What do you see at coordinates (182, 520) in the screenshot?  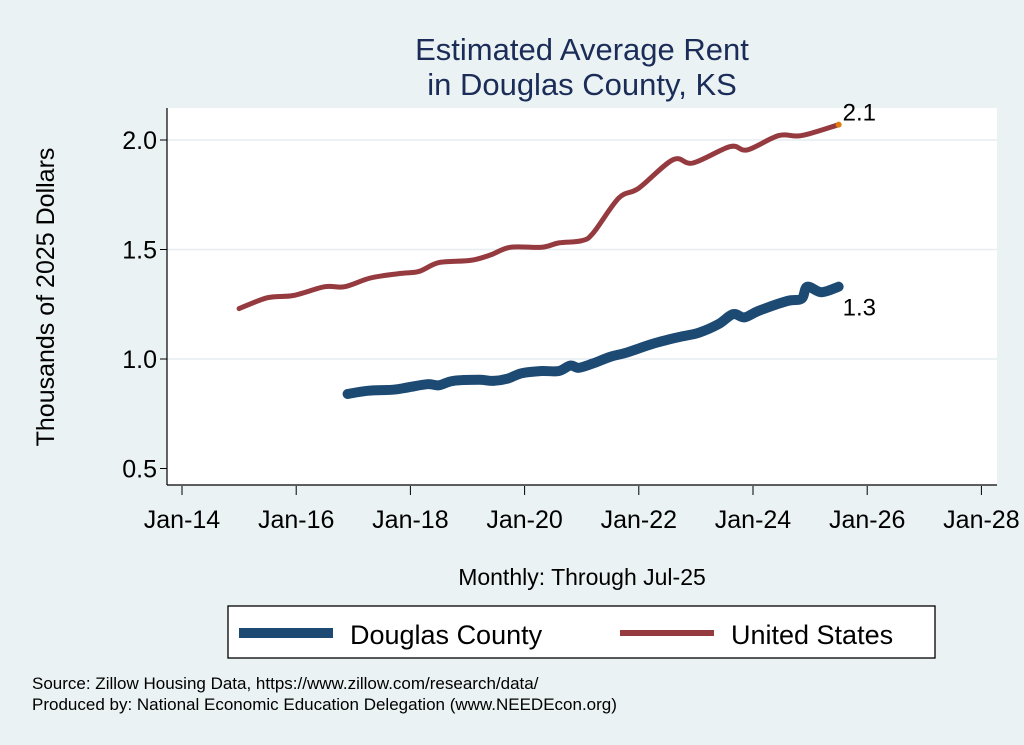 I see `x-tick-label: Jan-14` at bounding box center [182, 520].